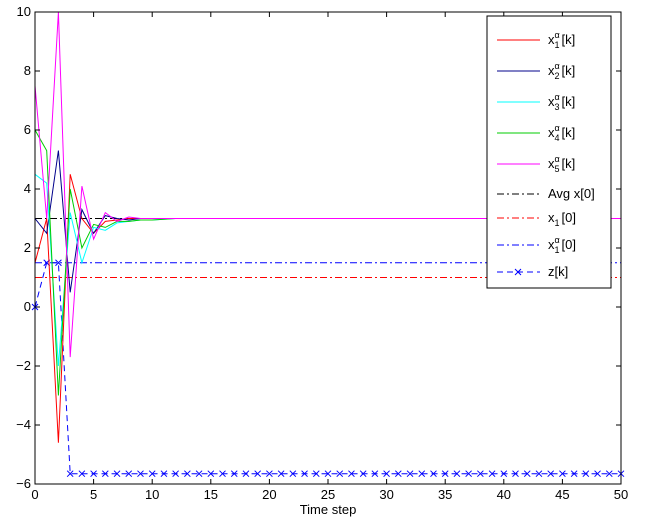 This screenshot has width=650, height=529. I want to click on legend-label-7: x α1 [0], so click(562, 245).